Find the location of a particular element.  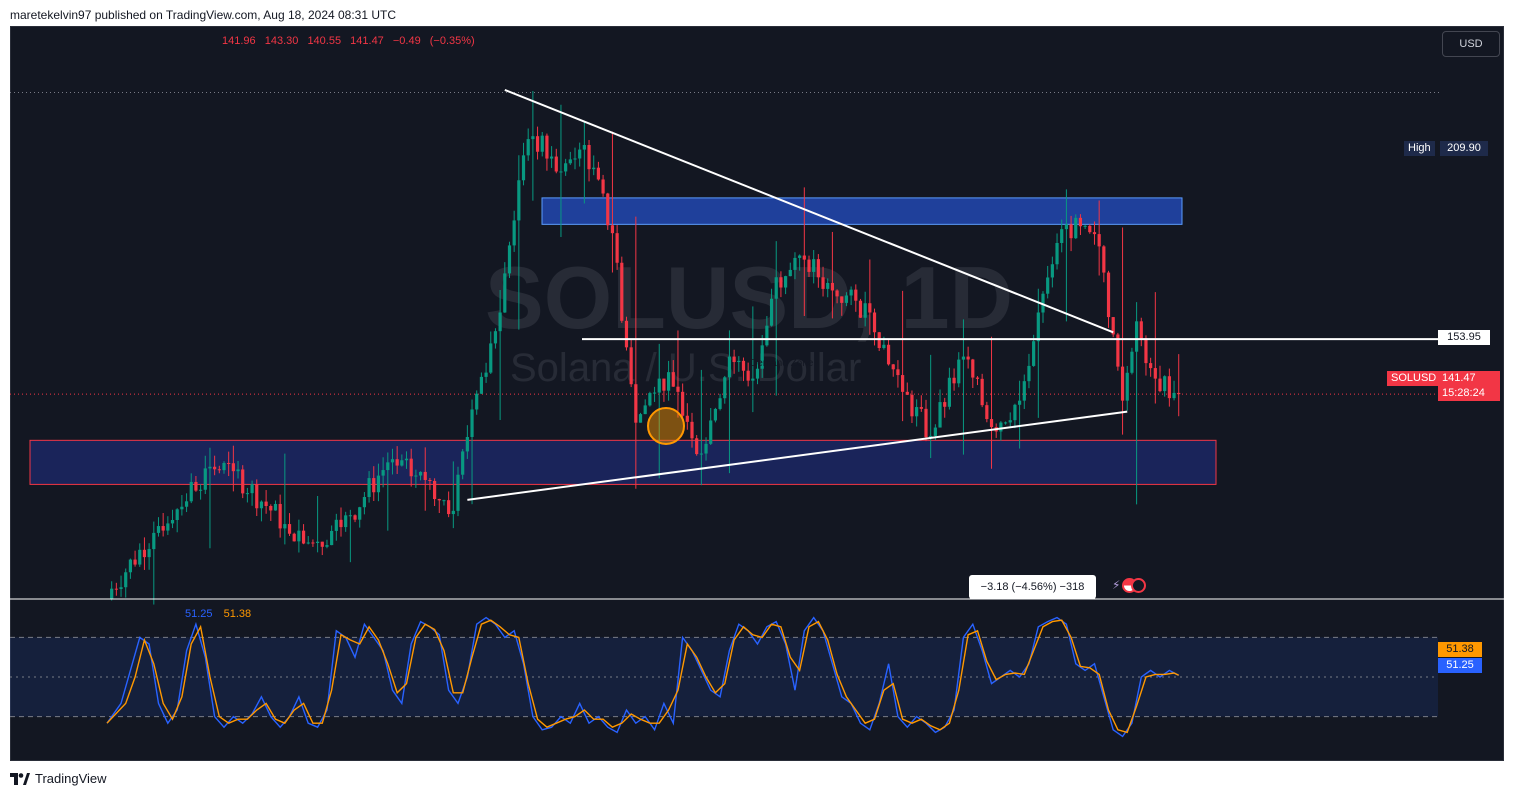

ohlc-open: 141.96 is located at coordinates (239, 41).